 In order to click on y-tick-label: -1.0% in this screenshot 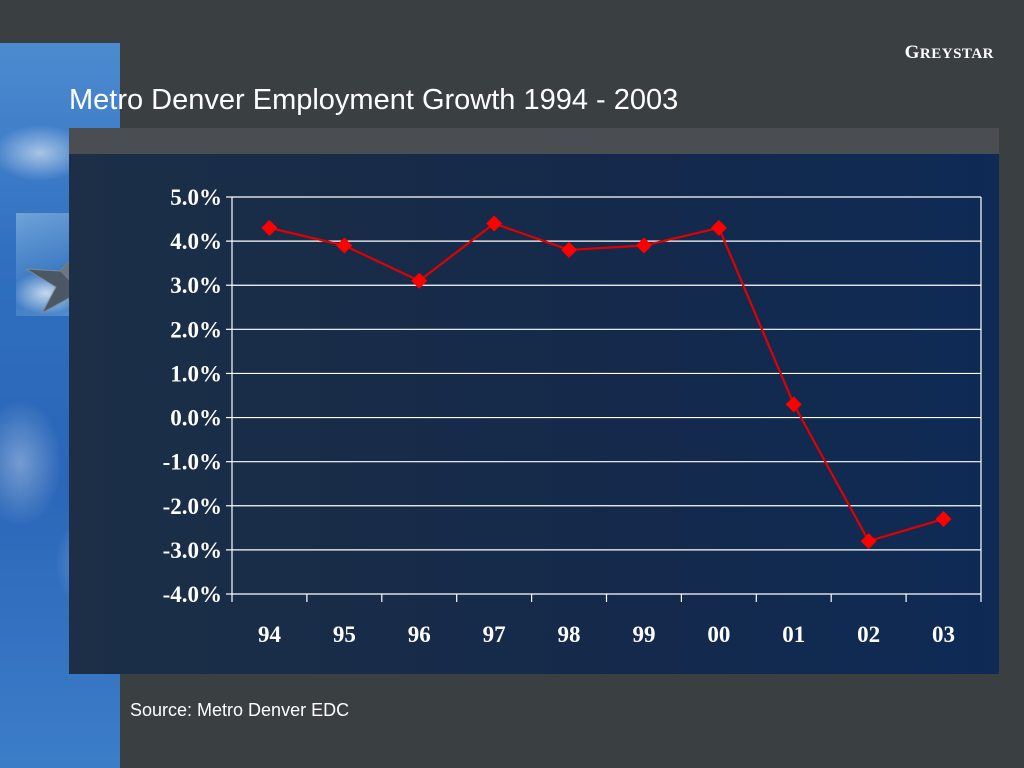, I will do `click(192, 462)`.